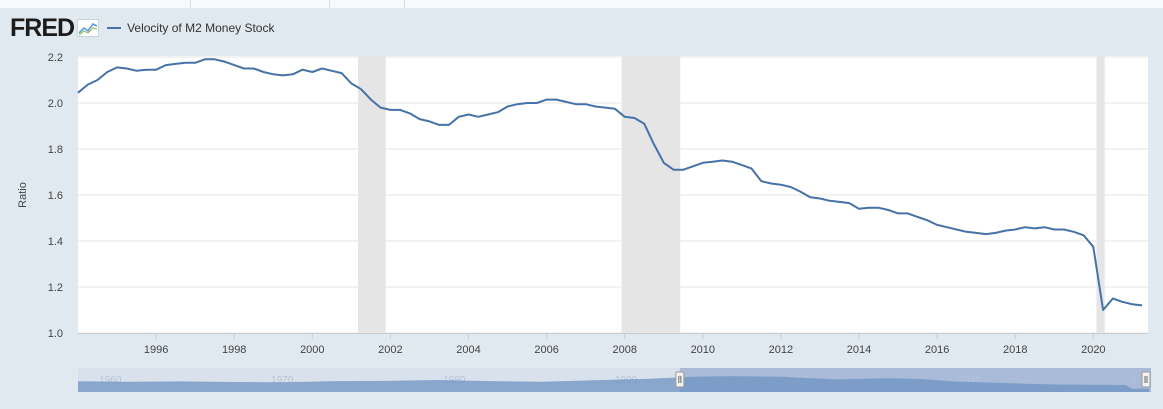  I want to click on x-tick-label: 2008, so click(624, 350).